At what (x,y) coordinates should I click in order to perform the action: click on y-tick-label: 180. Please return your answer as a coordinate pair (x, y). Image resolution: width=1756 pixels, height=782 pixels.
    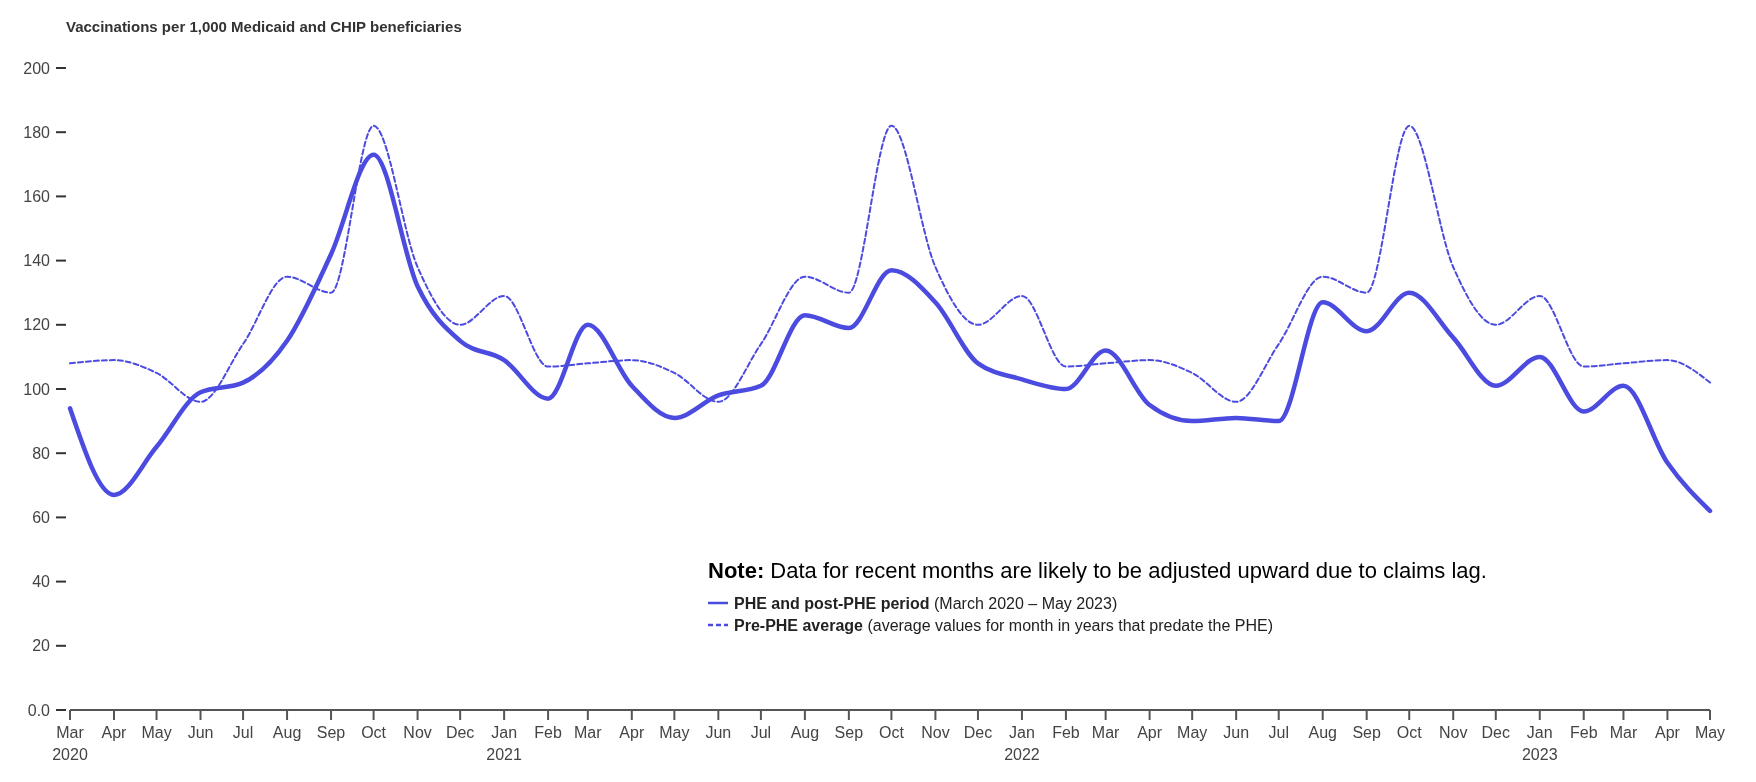
    Looking at the image, I should click on (37, 132).